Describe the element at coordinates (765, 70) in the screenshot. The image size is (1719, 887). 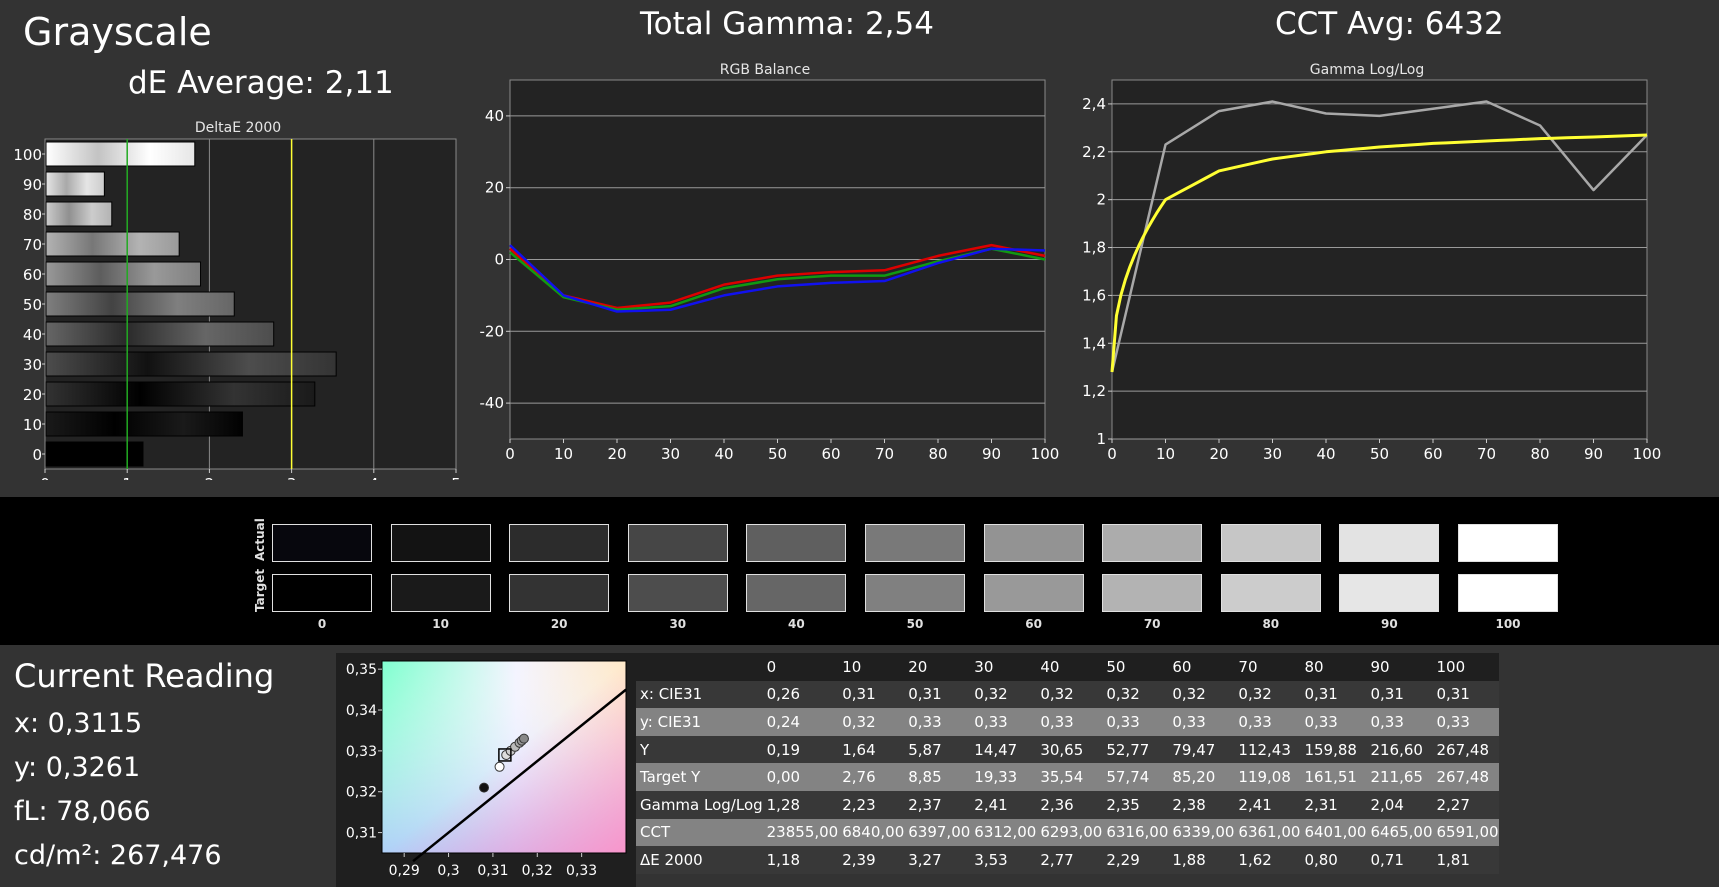
I see `rgb-balance-title: RGB Balance` at that location.